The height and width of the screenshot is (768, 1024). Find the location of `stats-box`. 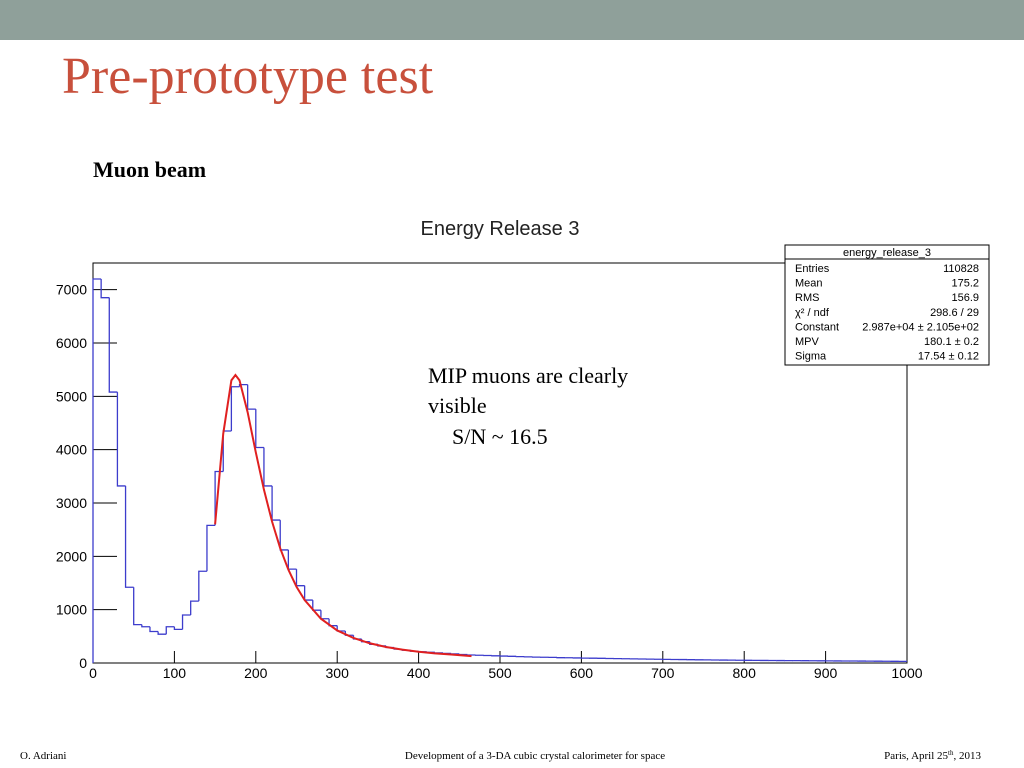

stats-box is located at coordinates (887, 305).